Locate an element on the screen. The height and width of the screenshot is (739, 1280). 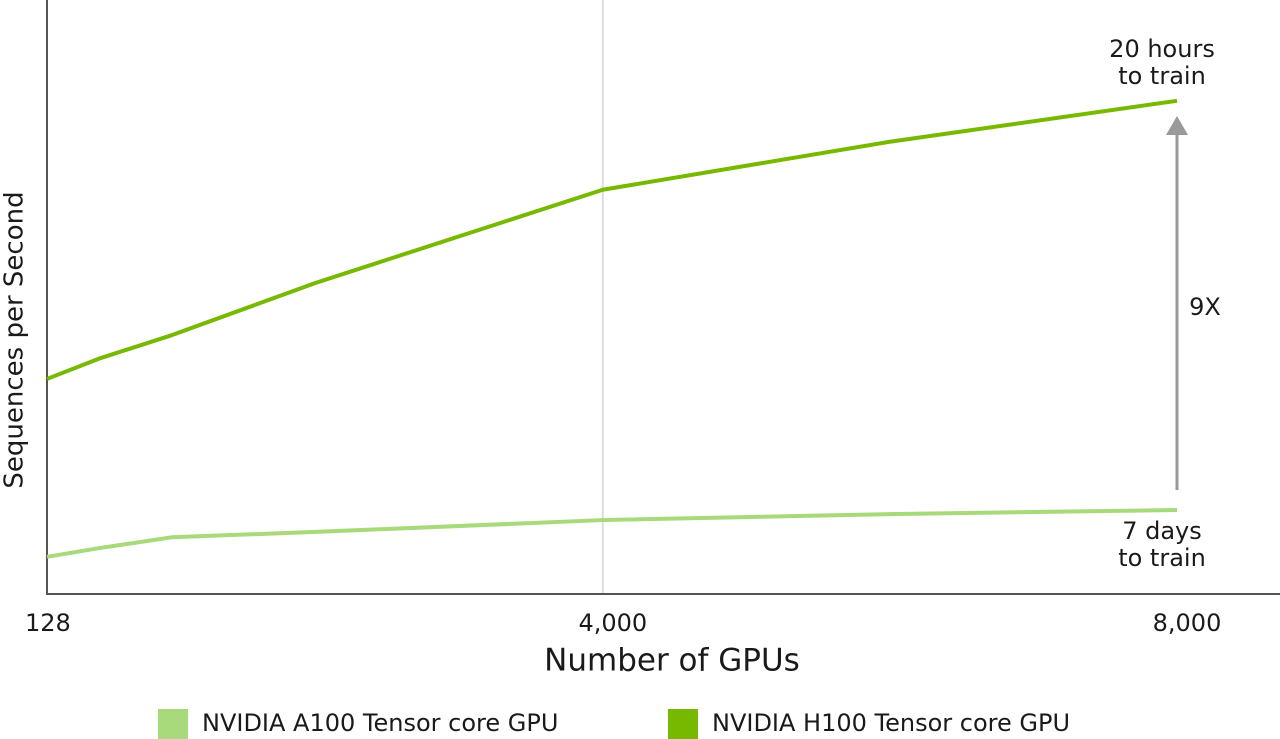
annotation: 9X is located at coordinates (1205, 307).